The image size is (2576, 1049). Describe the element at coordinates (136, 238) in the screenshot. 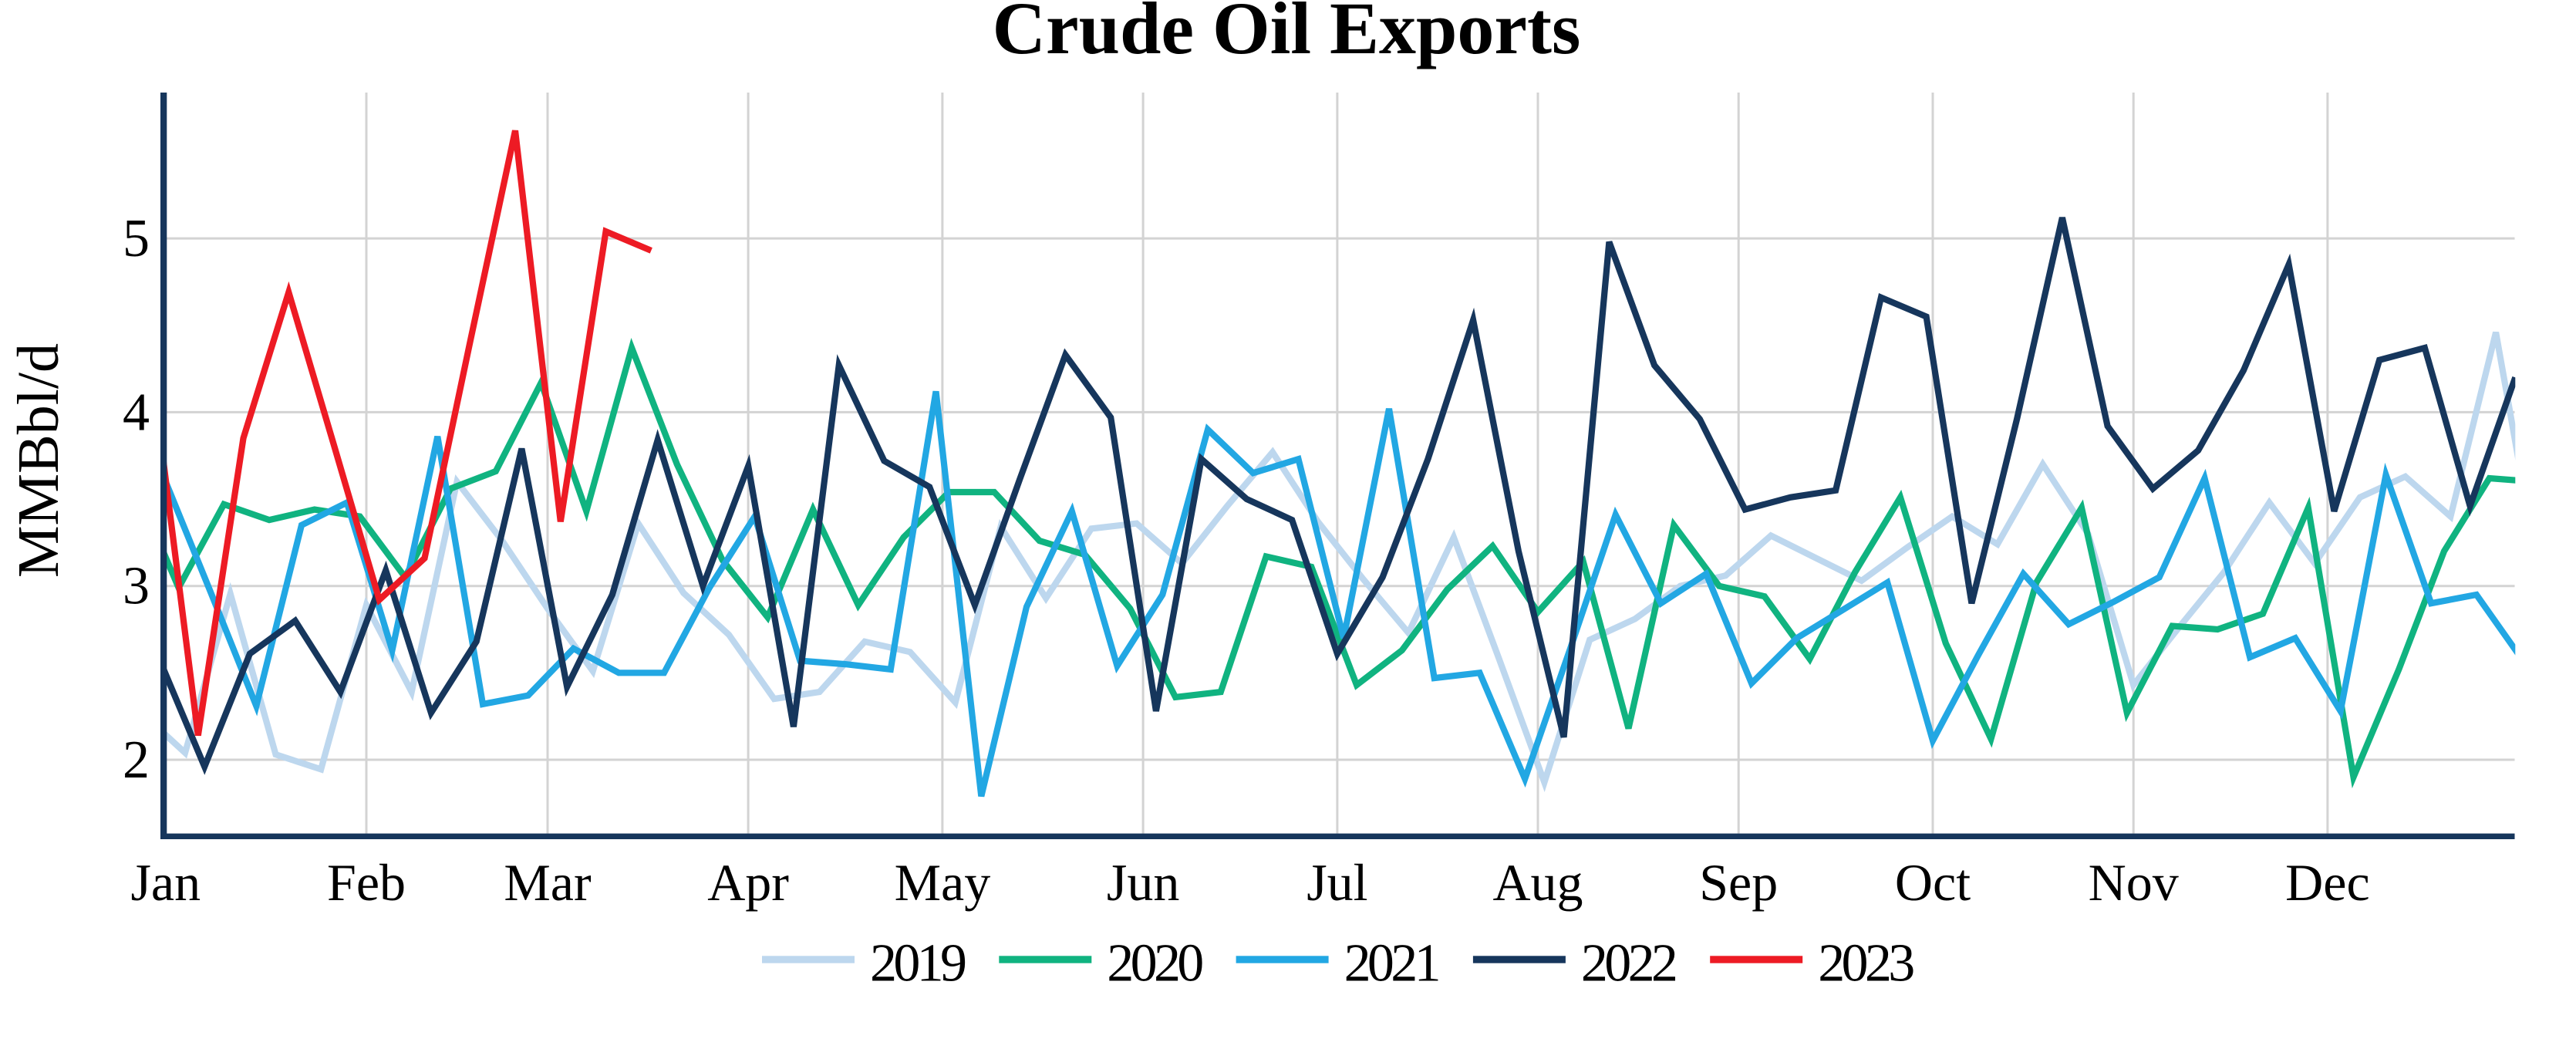

I see `svg-text: 5` at that location.